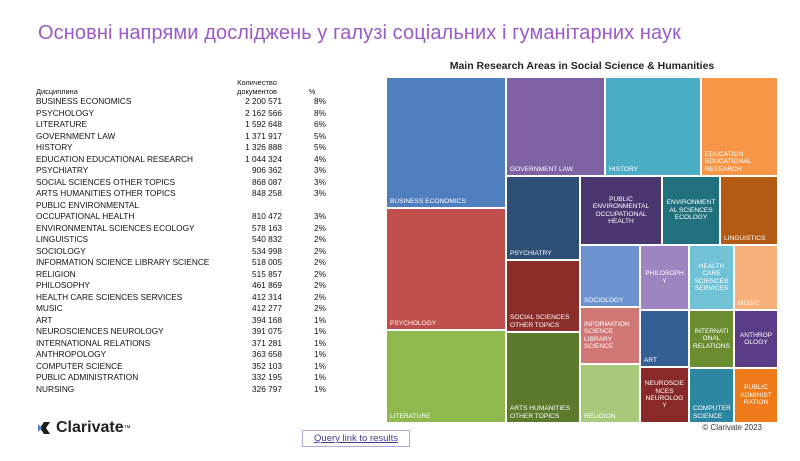  I want to click on treemap-cell: BUSINESS ECONOMICS, so click(446, 142).